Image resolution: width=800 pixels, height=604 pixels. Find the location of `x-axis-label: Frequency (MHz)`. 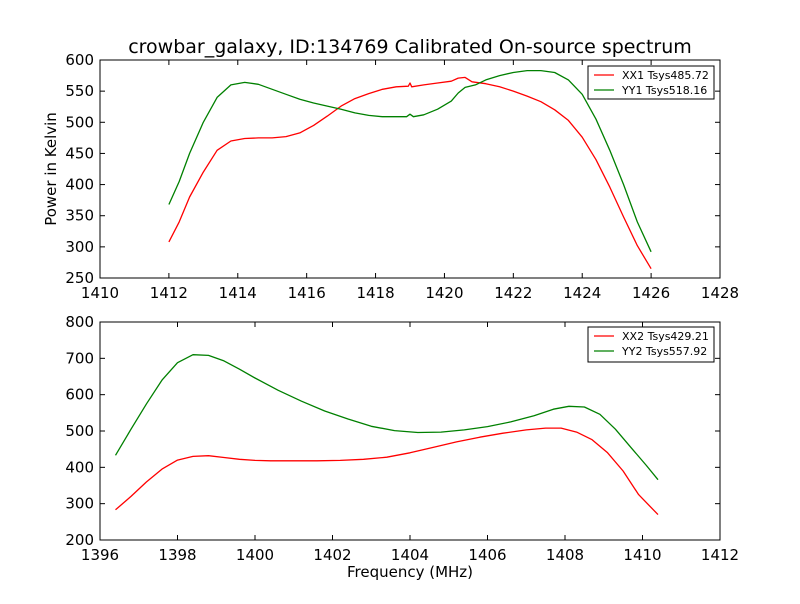

x-axis-label: Frequency (MHz) is located at coordinates (410, 572).